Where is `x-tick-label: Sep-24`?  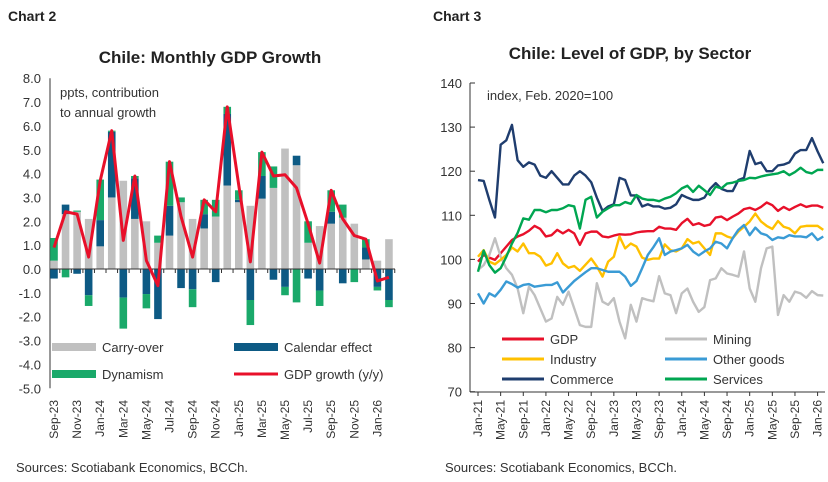 x-tick-label: Sep-24 is located at coordinates (727, 419).